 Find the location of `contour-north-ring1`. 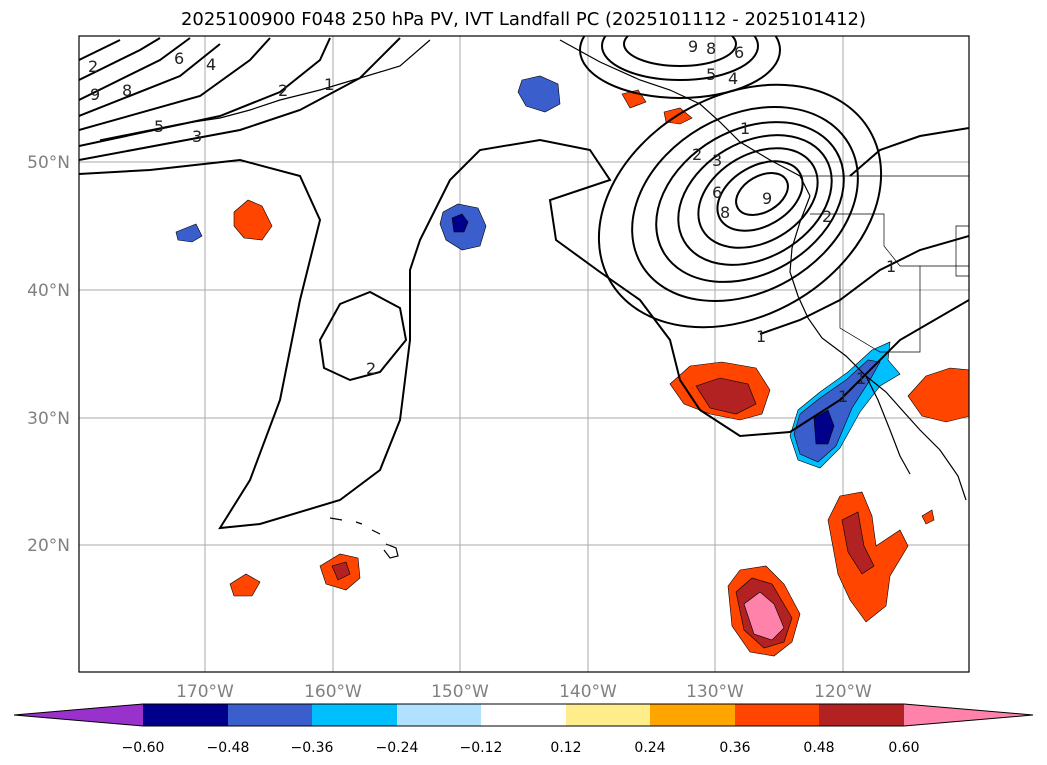

contour-north-ring1 is located at coordinates (680, 67).